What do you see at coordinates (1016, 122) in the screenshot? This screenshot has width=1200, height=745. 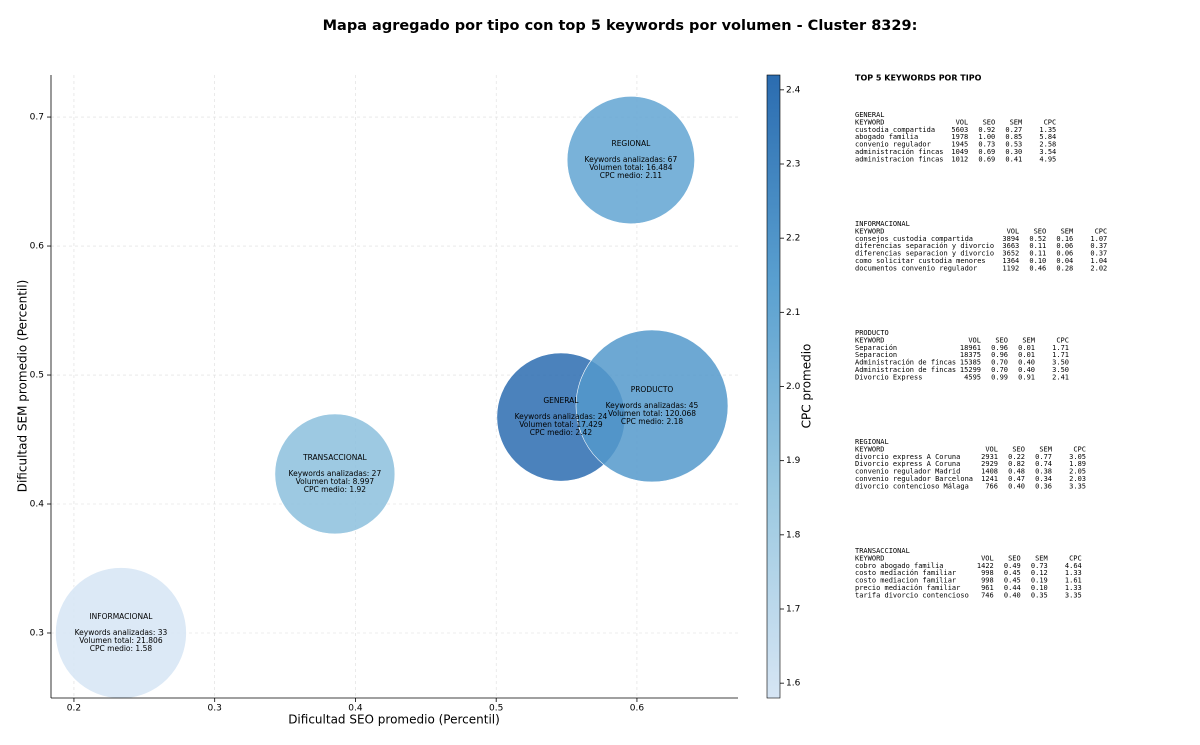 I see `column-header: SEM` at bounding box center [1016, 122].